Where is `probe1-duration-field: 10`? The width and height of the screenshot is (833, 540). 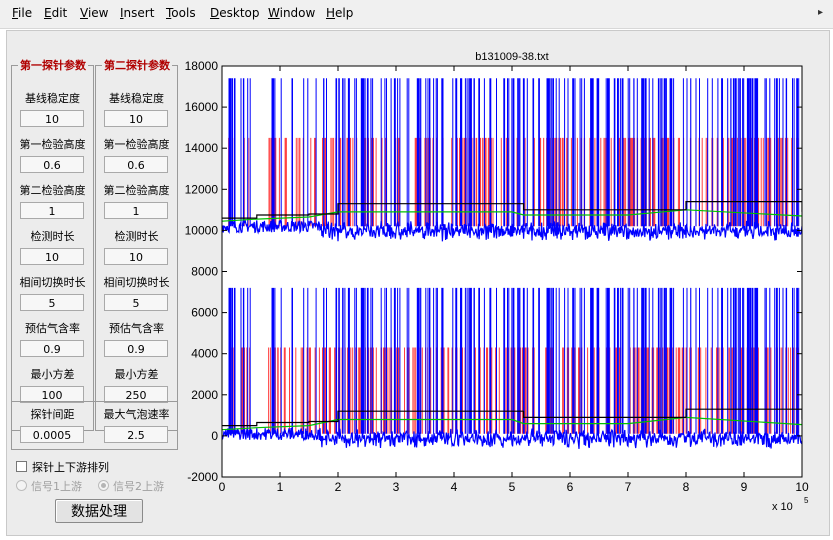 probe1-duration-field: 10 is located at coordinates (52, 256).